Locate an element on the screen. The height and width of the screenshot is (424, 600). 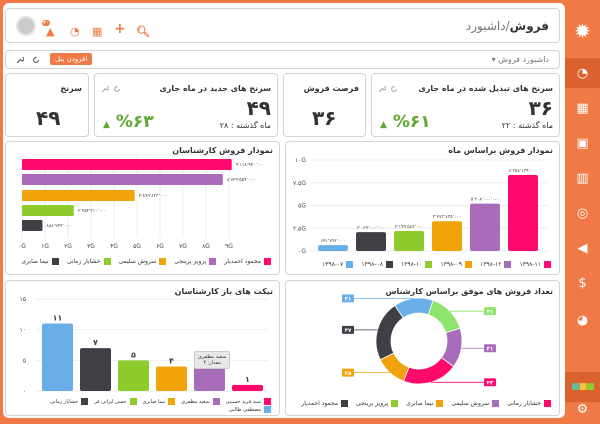
legend-item: سید فرید حسینی is located at coordinates (248, 401).